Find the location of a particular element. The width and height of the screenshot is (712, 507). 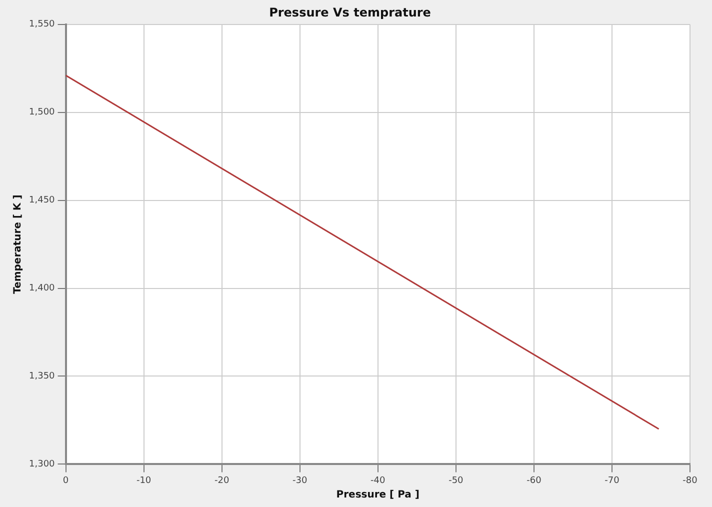

y-tick-label: 1,400 is located at coordinates (42, 289).